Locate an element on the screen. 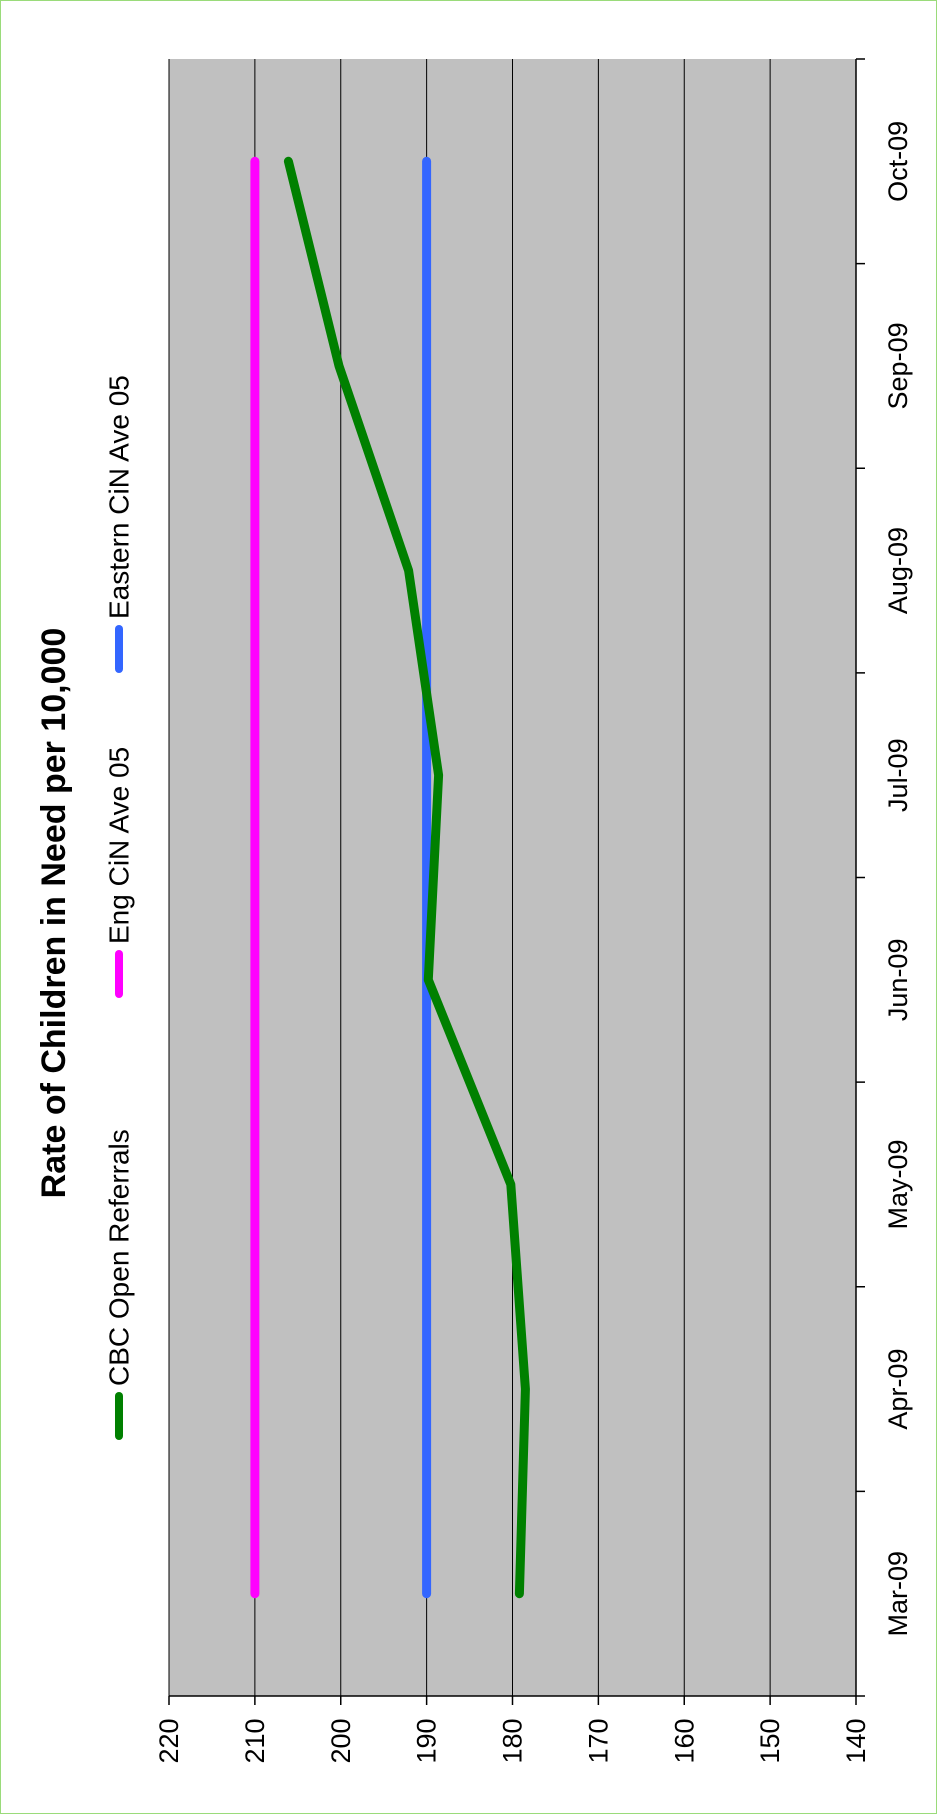  value-tick-label: 140 is located at coordinates (856, 1740).